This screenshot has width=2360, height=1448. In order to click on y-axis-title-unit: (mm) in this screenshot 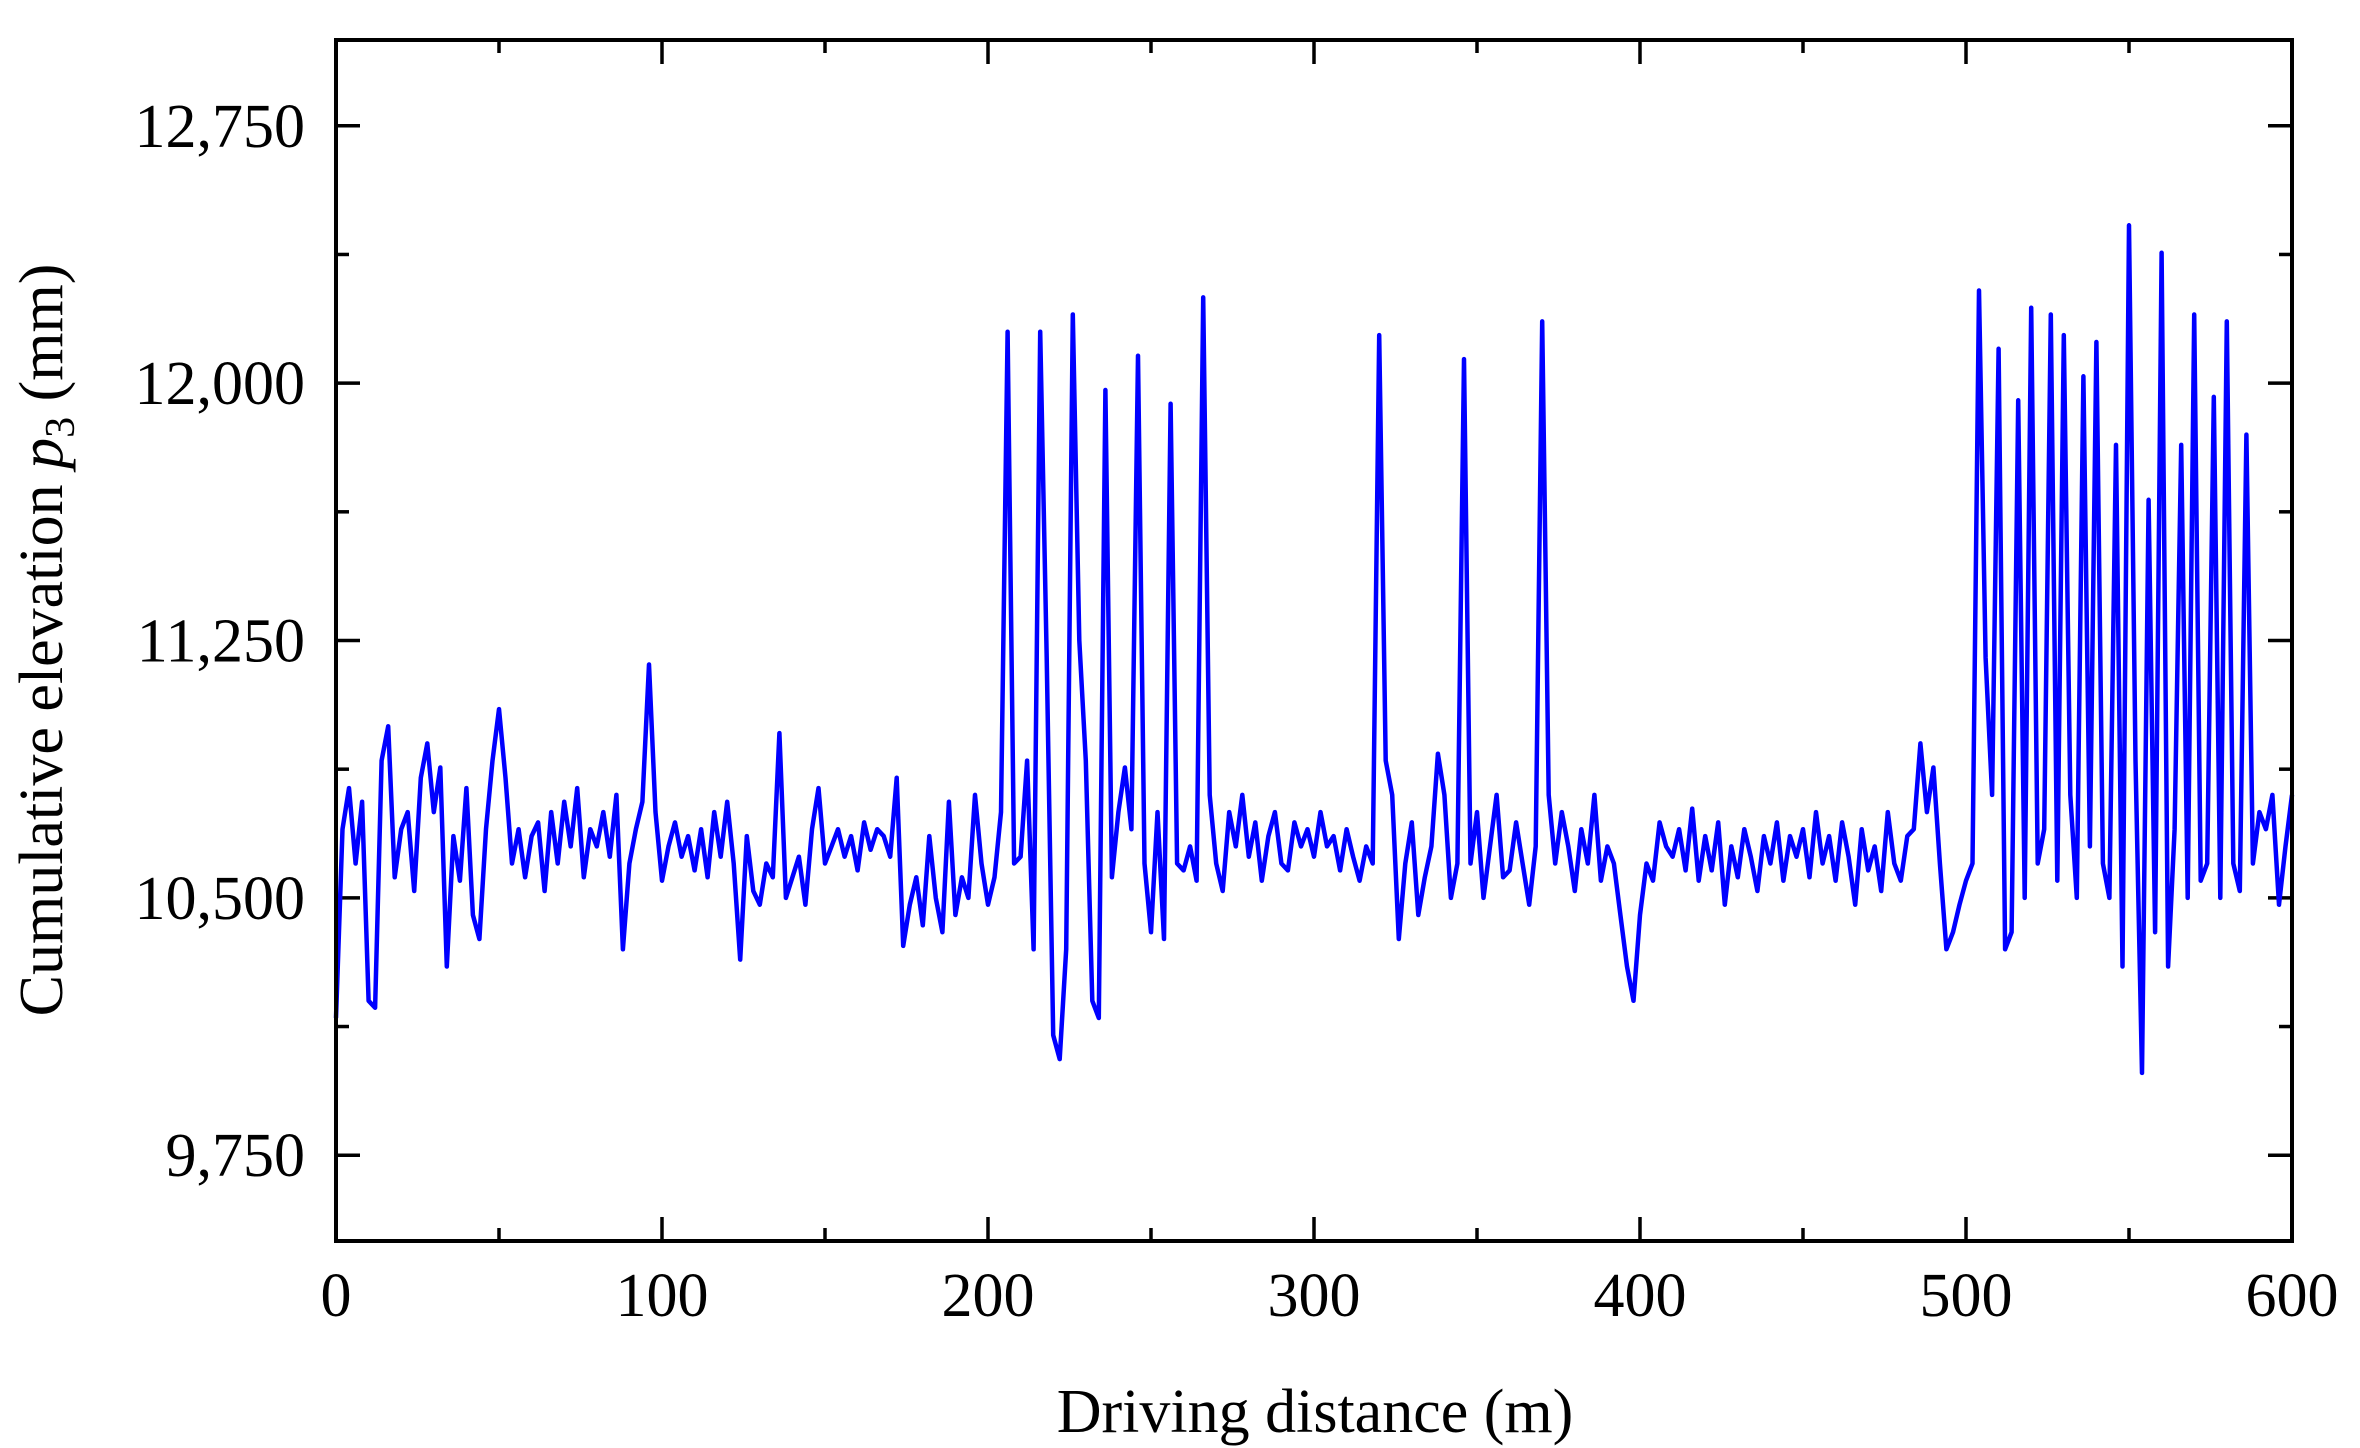, I will do `click(42, 333)`.